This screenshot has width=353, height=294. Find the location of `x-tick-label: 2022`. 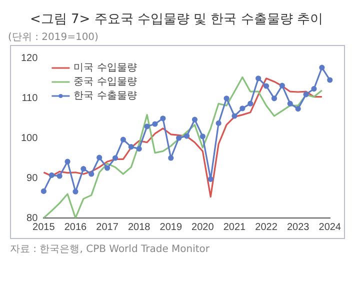

x-tick-label: 2022 is located at coordinates (266, 227).